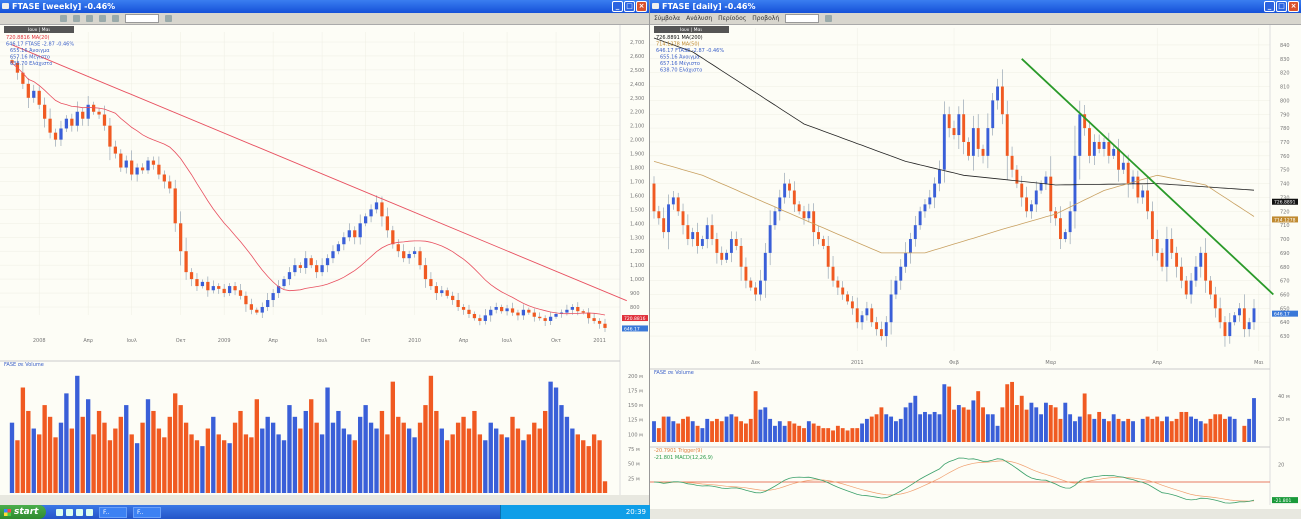 This screenshot has width=1301, height=519. What do you see at coordinates (709, 6) in the screenshot?
I see `window-title: FTASE [daily] -0.46%` at bounding box center [709, 6].